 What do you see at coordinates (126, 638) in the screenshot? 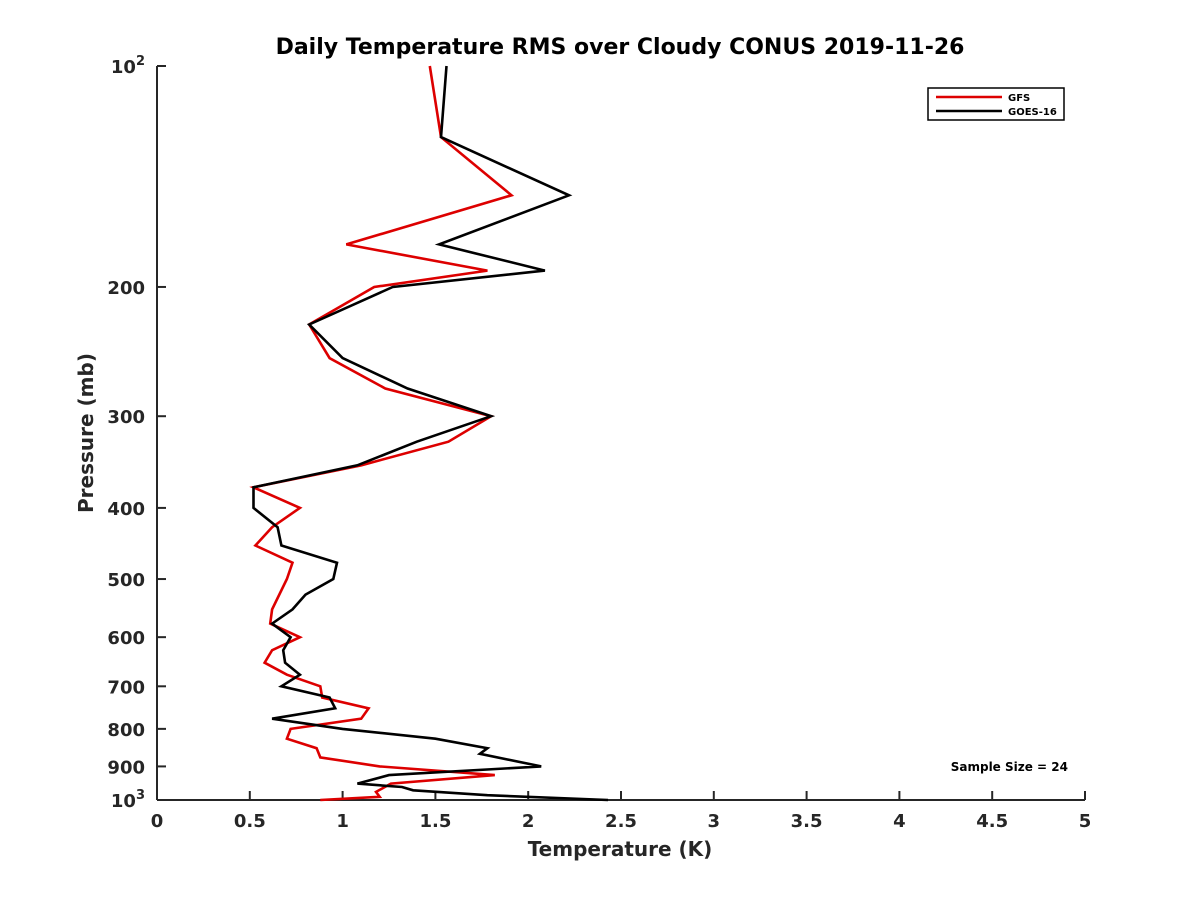
I see `y-tick-label: 600` at bounding box center [126, 638].